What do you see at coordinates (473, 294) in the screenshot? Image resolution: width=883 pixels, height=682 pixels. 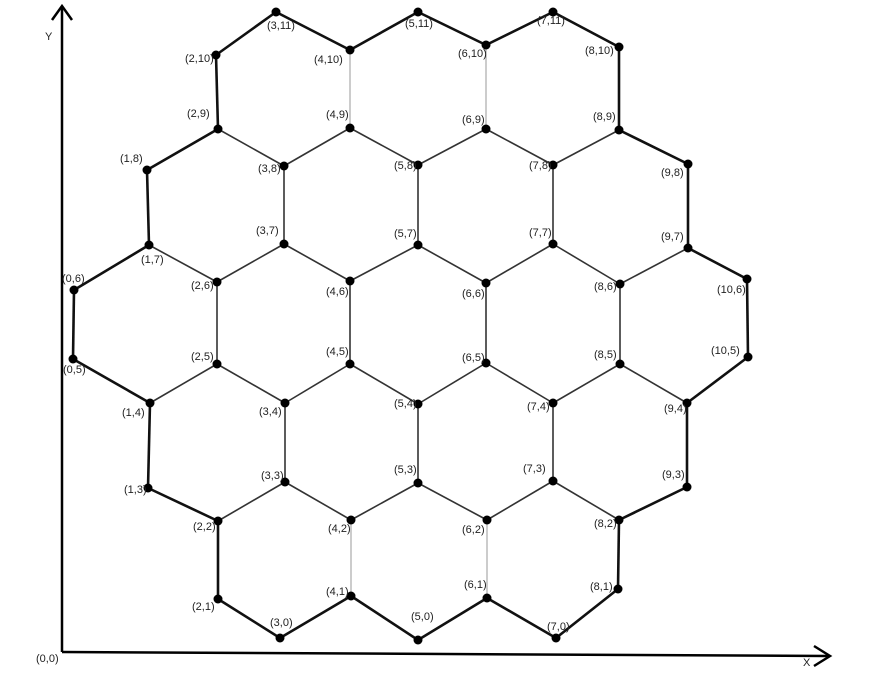 I see `node-label-6-6: (6,6)` at bounding box center [473, 294].